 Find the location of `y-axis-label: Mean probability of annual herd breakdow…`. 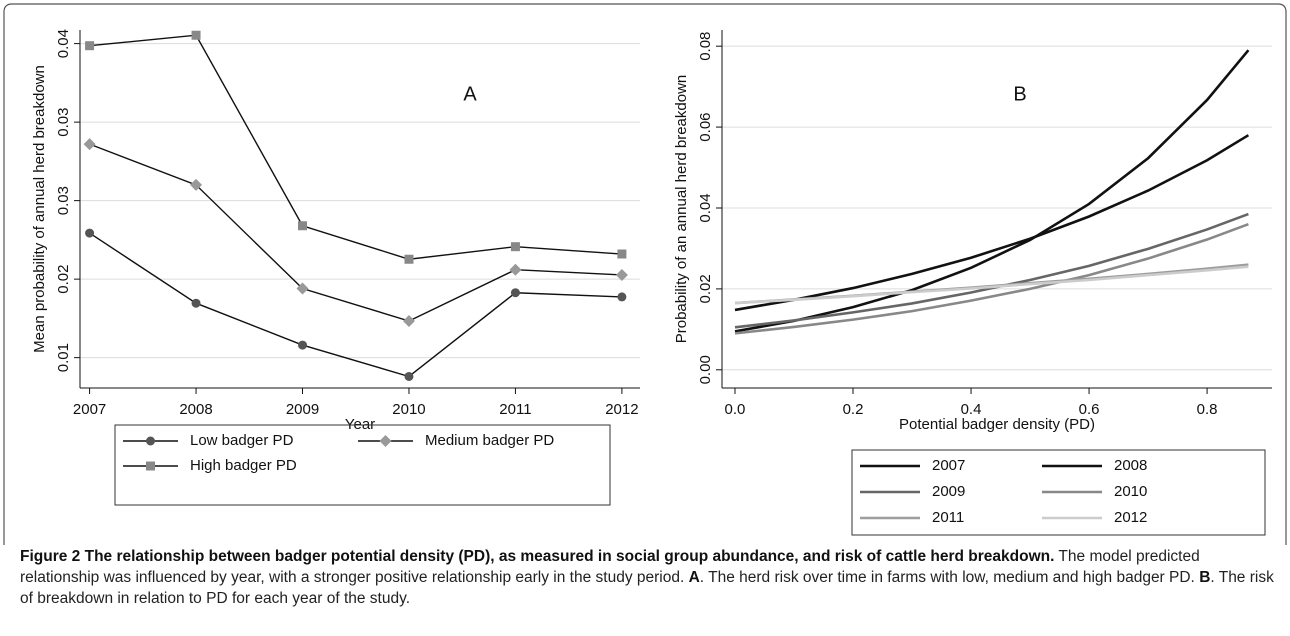

y-axis-label: Mean probability of annual herd breakdow… is located at coordinates (39, 209).